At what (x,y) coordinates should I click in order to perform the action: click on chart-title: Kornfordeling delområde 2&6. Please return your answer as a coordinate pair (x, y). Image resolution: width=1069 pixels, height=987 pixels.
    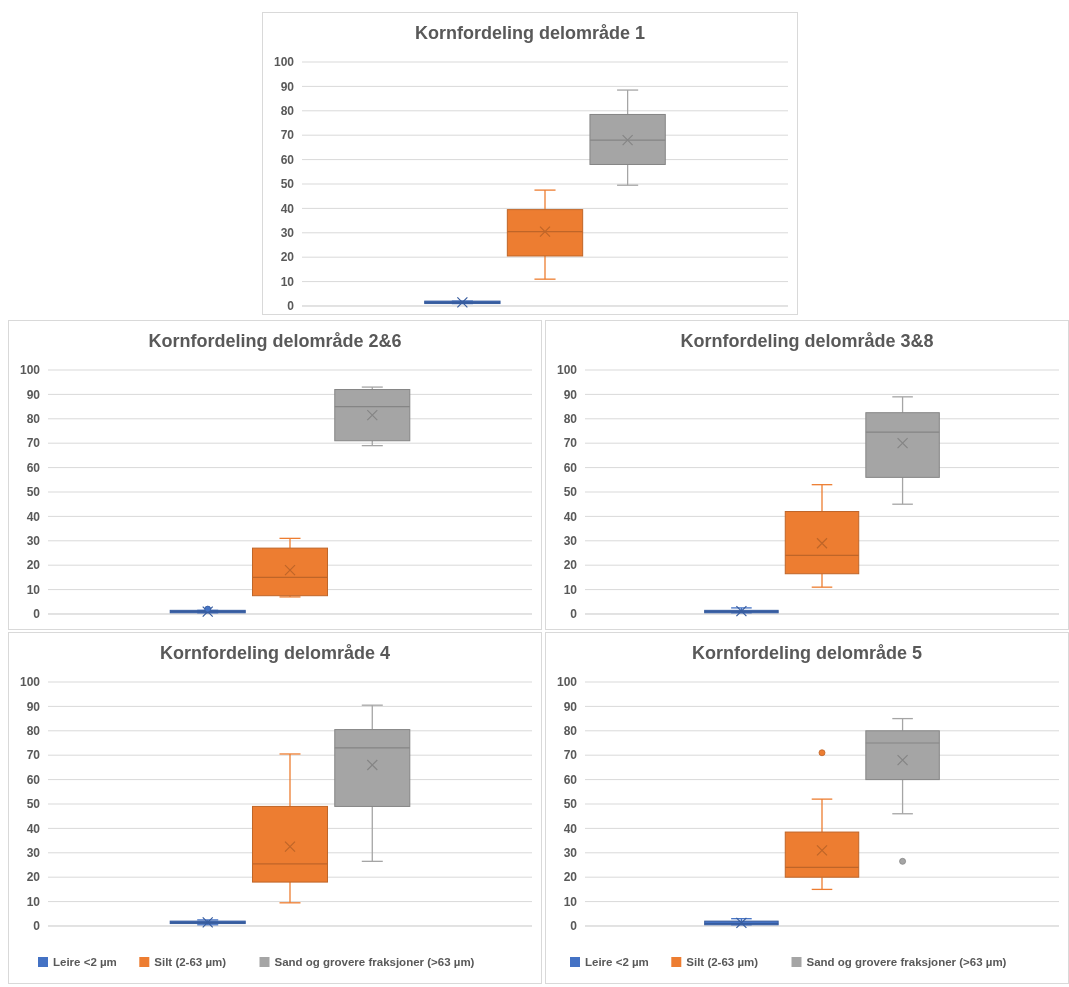
    Looking at the image, I should click on (275, 341).